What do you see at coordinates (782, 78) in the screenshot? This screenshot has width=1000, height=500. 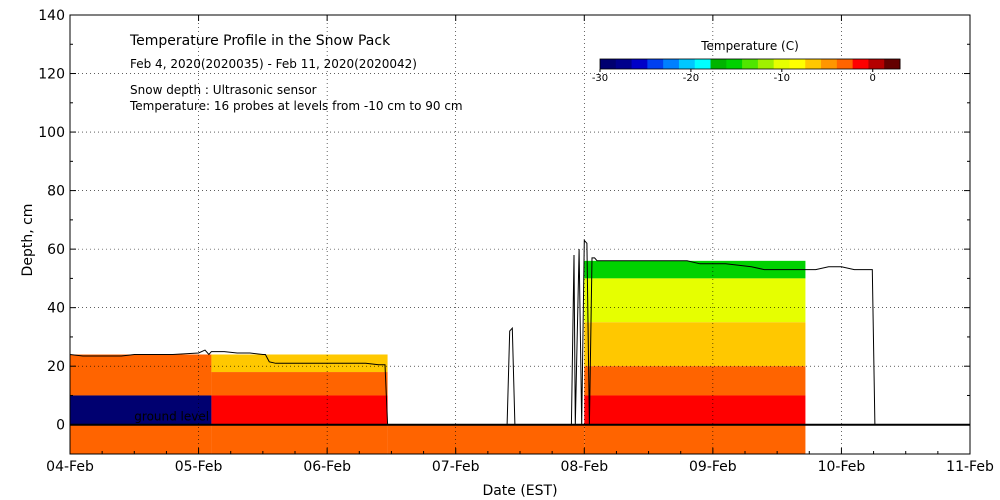 I see `colorbar-tick-label: -10` at bounding box center [782, 78].